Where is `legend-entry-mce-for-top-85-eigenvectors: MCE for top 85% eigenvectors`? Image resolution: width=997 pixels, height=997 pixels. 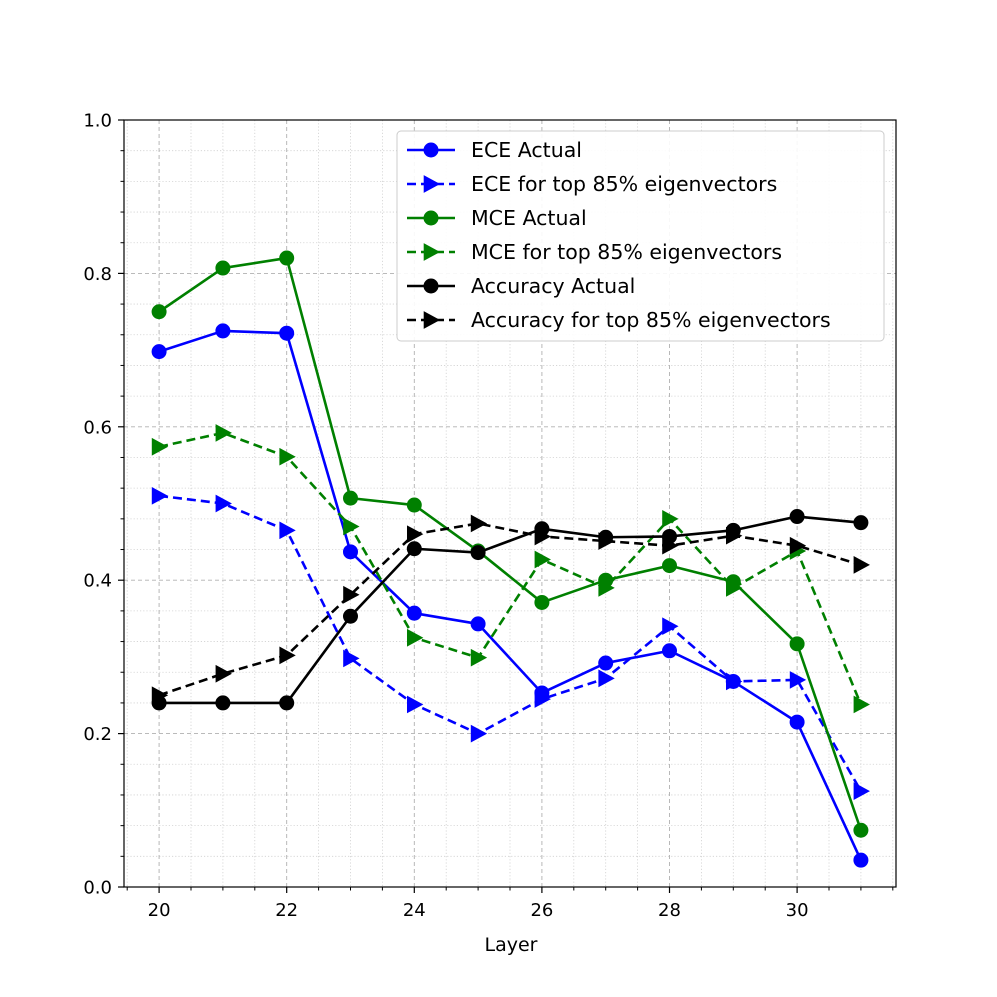 legend-entry-mce-for-top-85-eigenvectors: MCE for top 85% eigenvectors is located at coordinates (594, 252).